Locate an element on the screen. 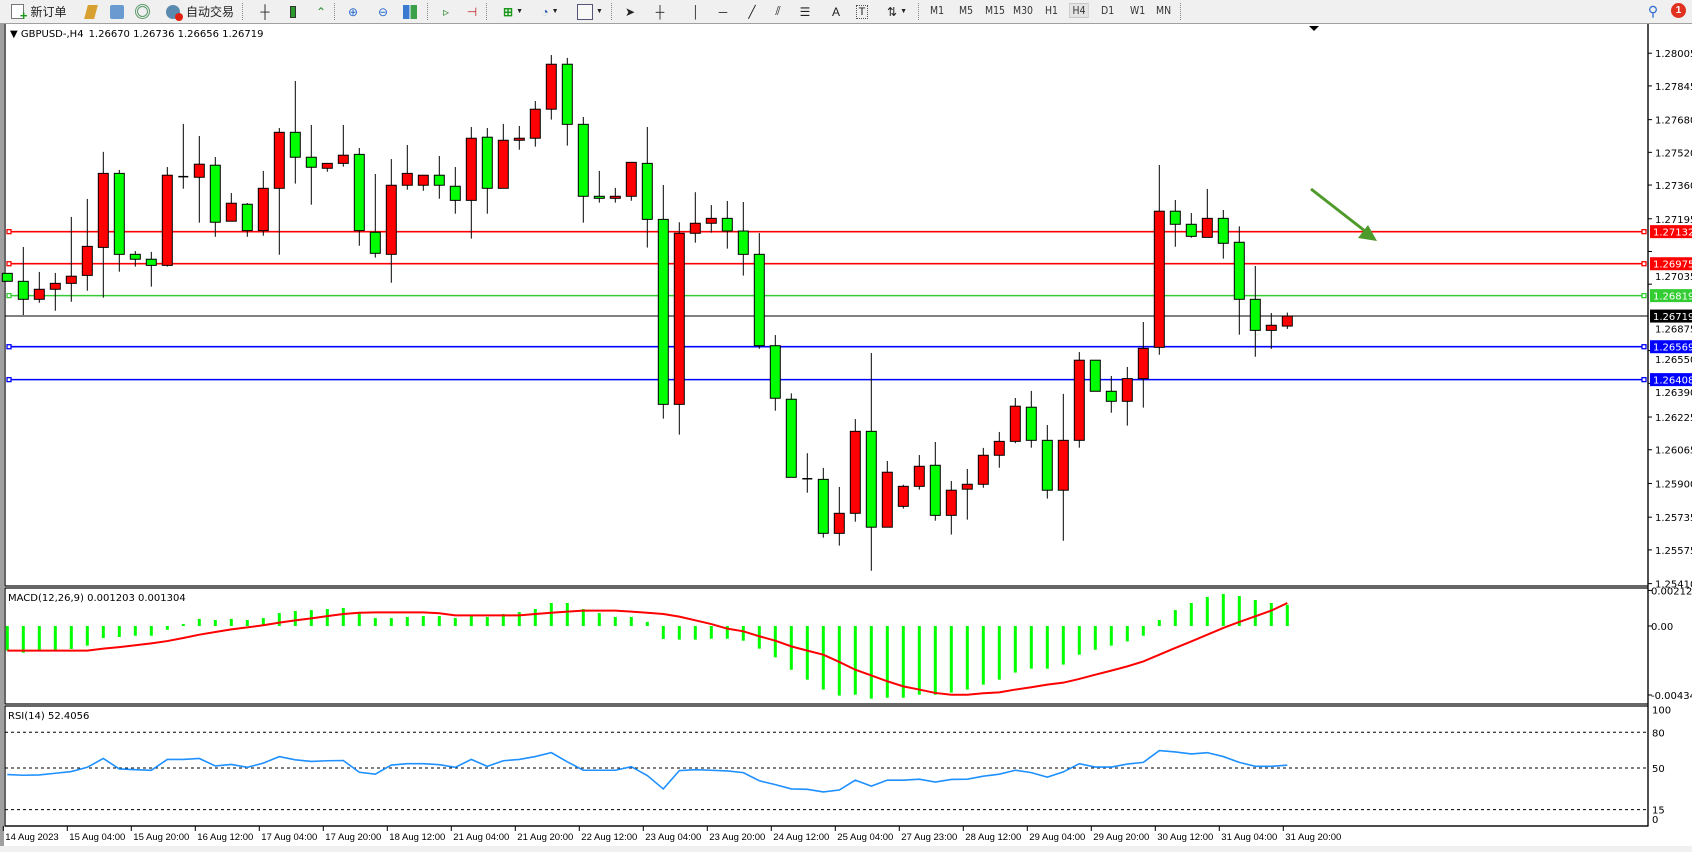 The image size is (1692, 852). timeframe-h4: H4 is located at coordinates (1079, 10).